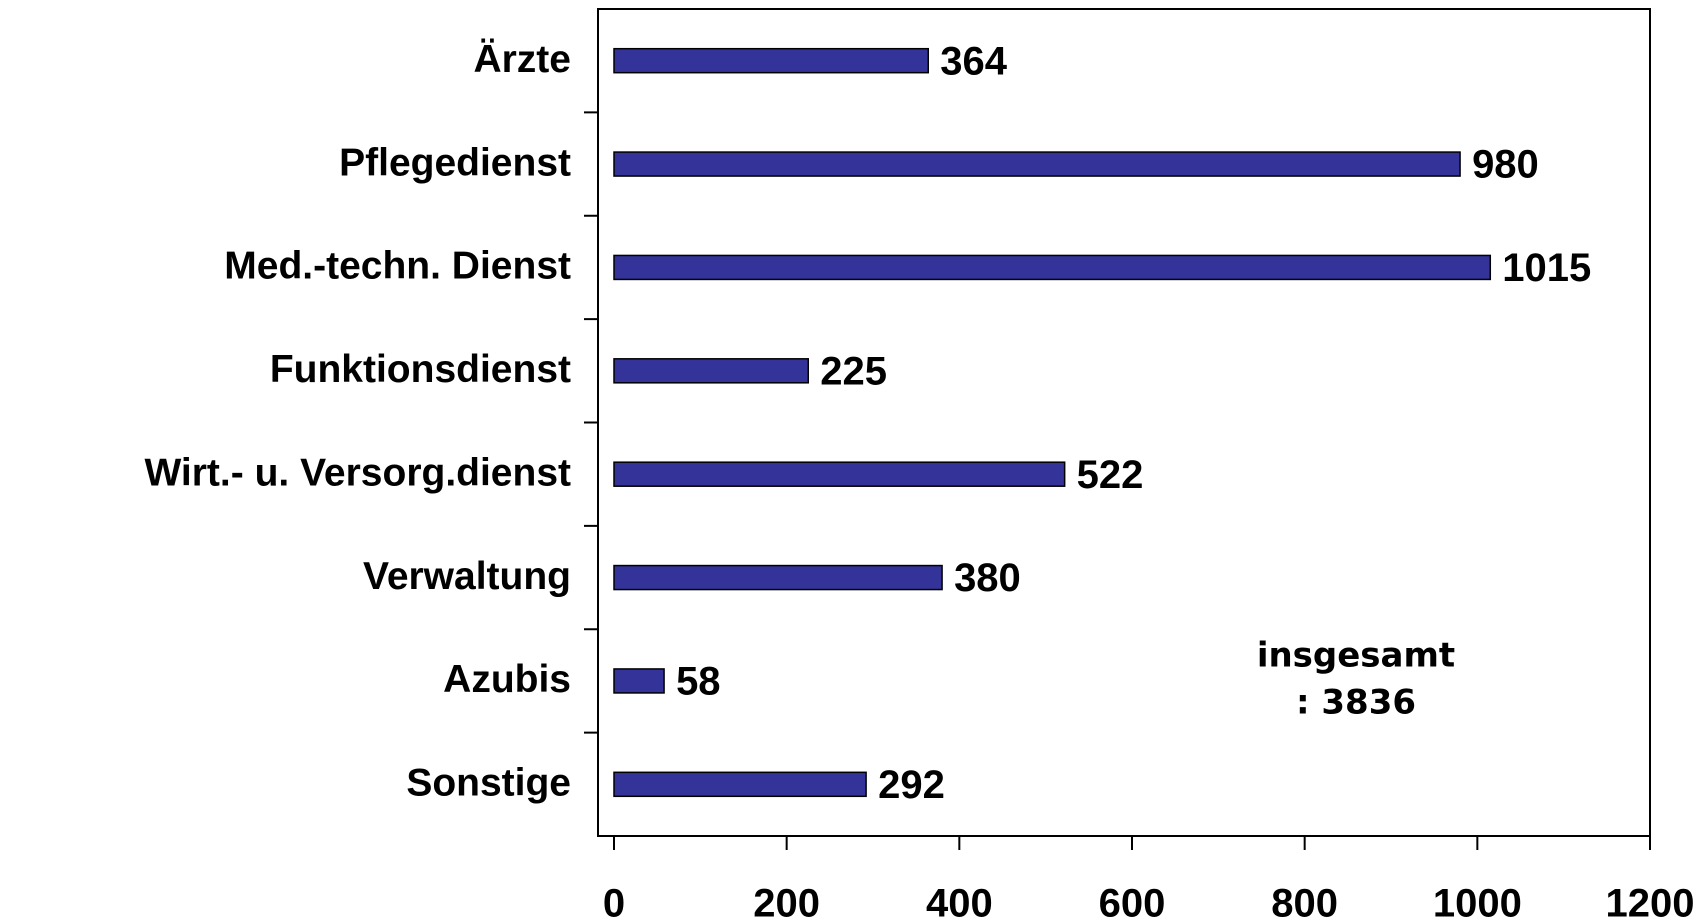 The image size is (1704, 922). I want to click on category-label: Funktionsdienst, so click(420, 369).